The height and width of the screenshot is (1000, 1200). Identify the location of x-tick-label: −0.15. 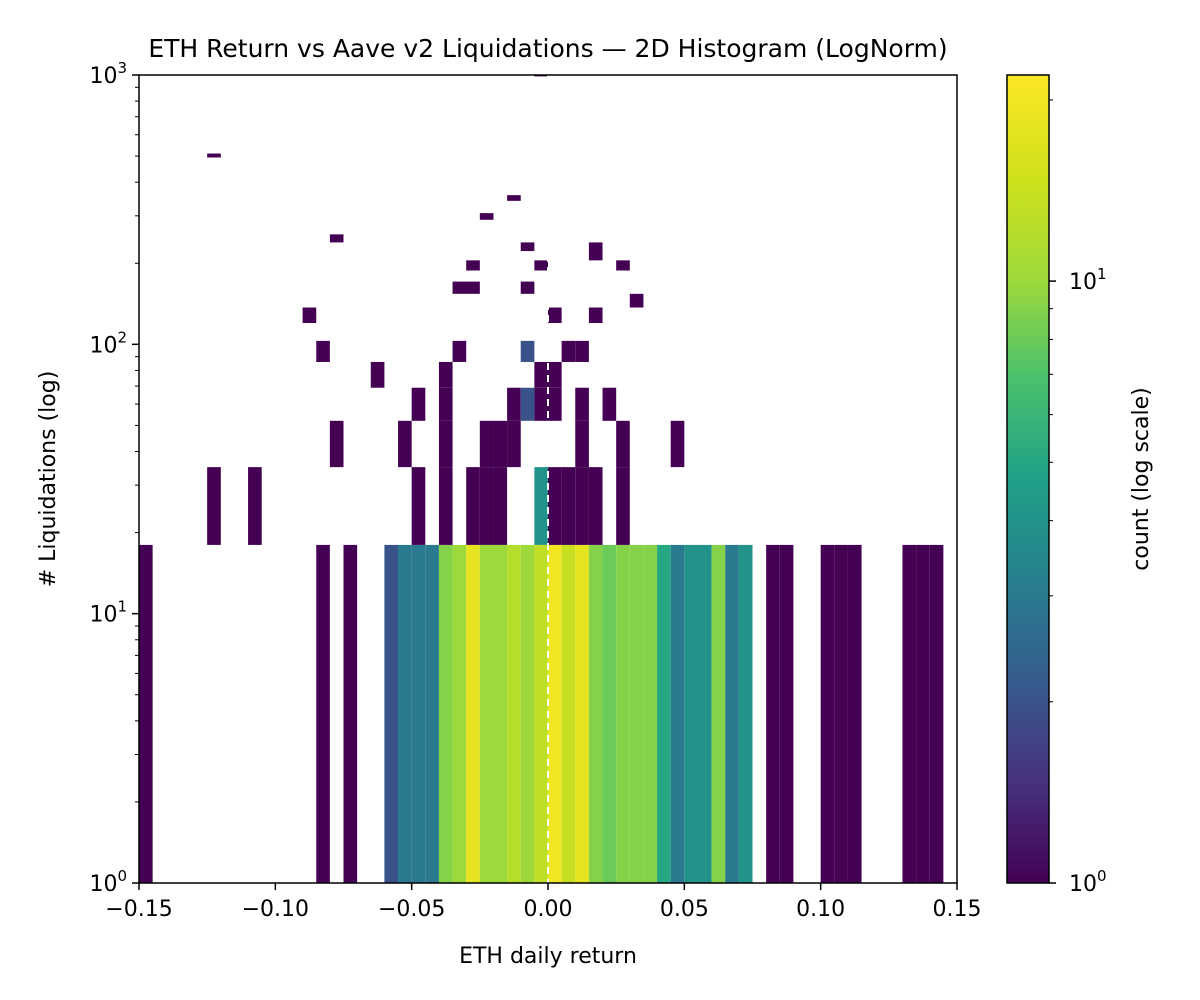
(138, 909).